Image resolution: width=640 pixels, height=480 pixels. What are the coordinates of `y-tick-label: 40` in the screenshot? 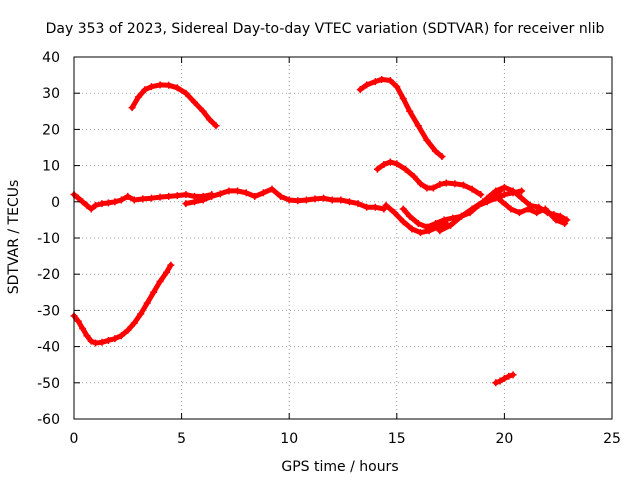 It's located at (51, 58).